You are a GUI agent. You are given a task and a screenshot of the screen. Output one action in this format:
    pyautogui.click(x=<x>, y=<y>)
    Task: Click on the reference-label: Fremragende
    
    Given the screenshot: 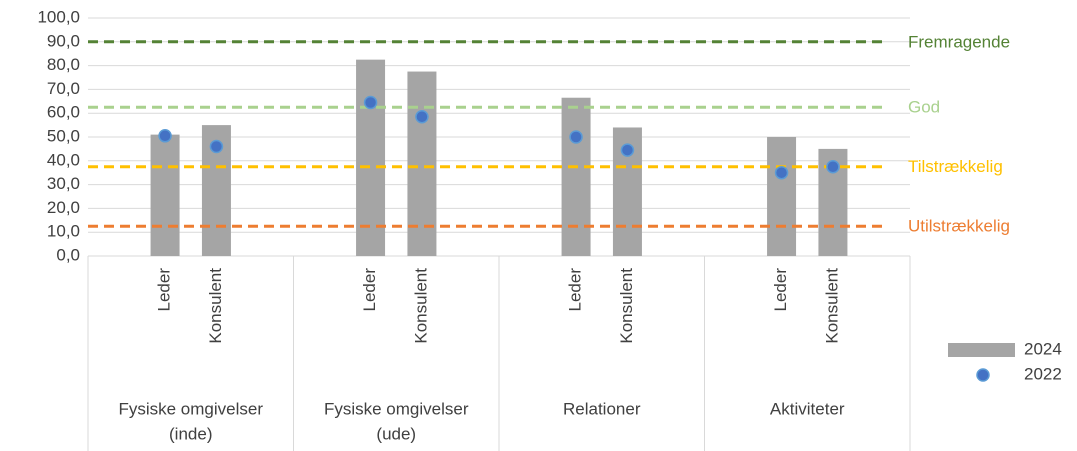 What is the action you would take?
    pyautogui.click(x=959, y=41)
    